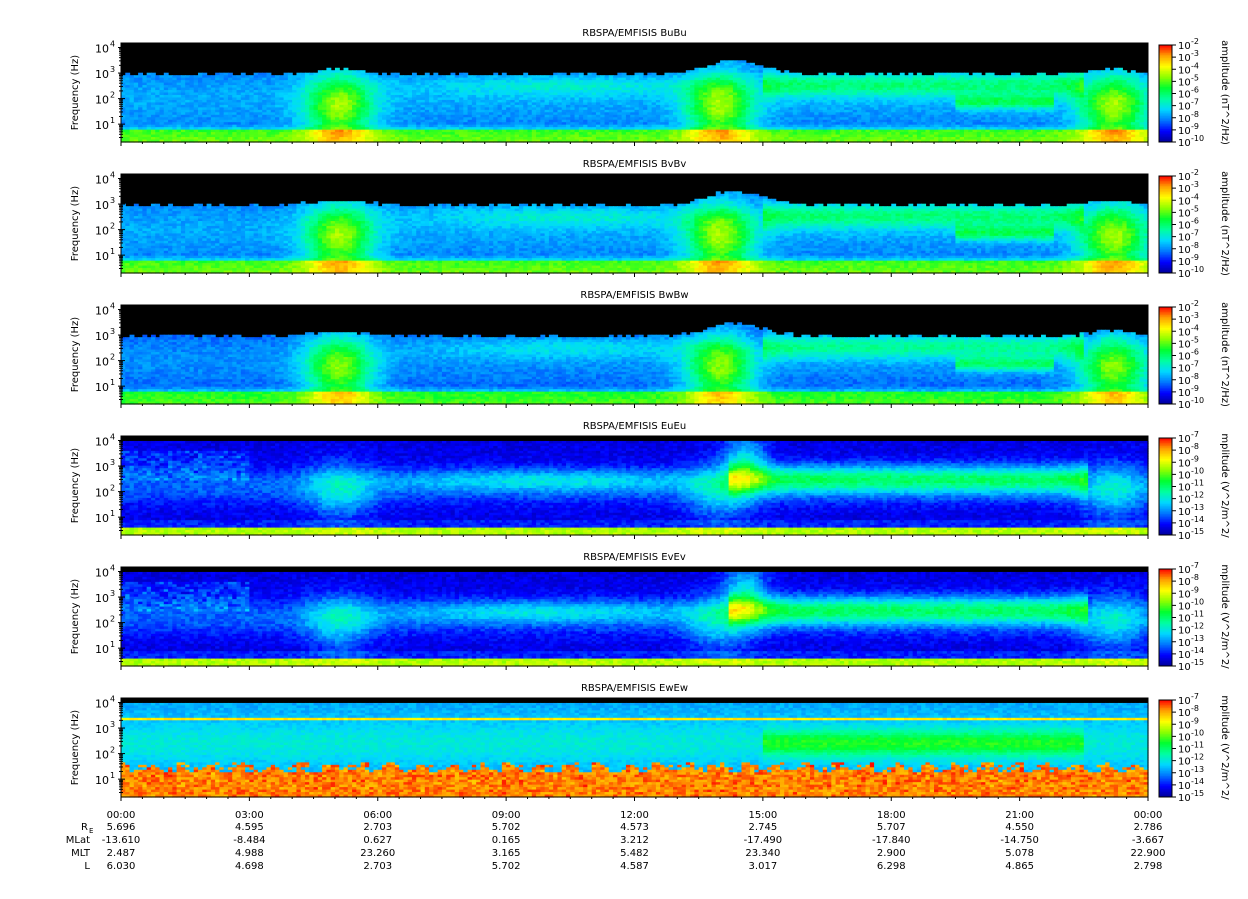  I want to click on colorbar-tick-exponent: -13, so click(1197, 638).